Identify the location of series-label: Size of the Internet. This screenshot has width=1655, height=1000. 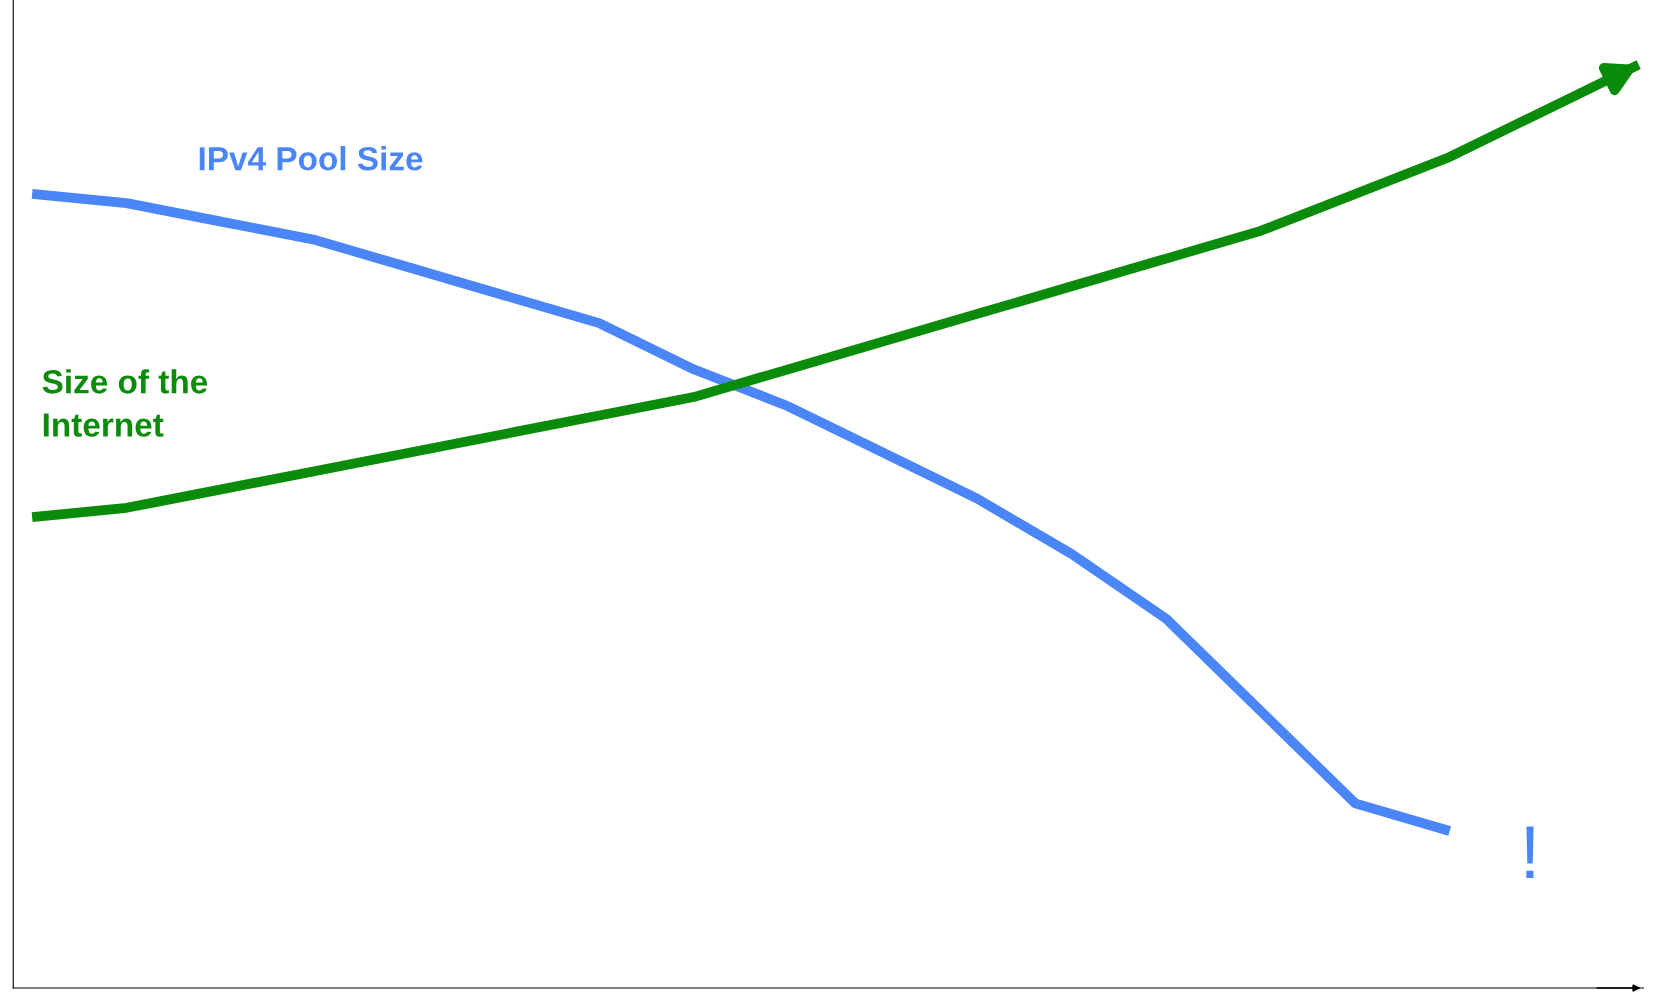
(125, 403).